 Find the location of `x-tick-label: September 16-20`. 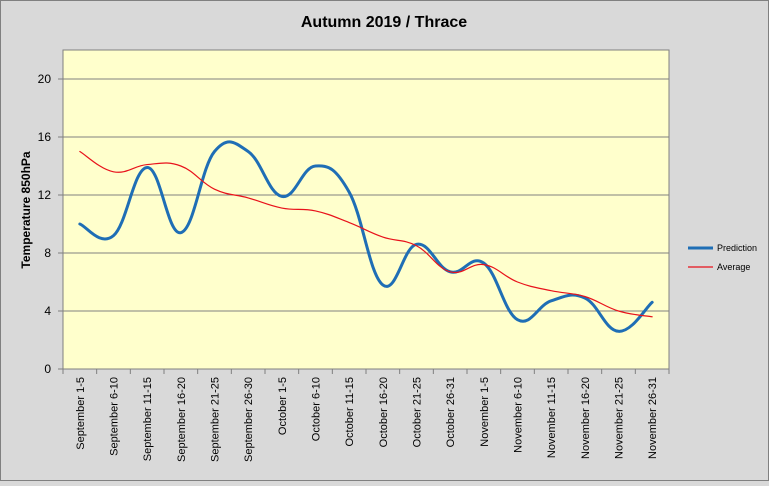

x-tick-label: September 16-20 is located at coordinates (182, 419).